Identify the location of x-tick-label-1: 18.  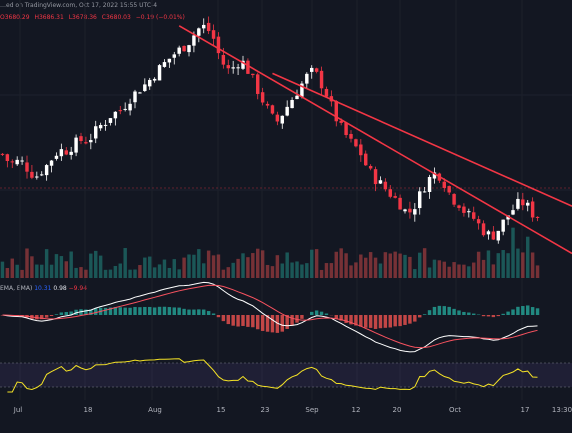
(88, 410).